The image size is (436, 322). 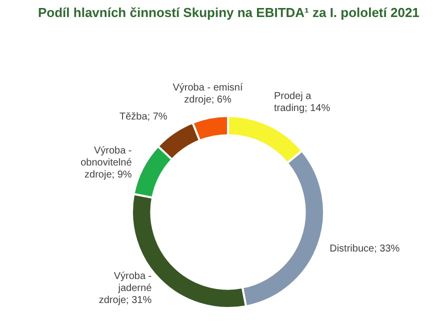 What do you see at coordinates (106, 163) in the screenshot?
I see `slice-label: Výroba - obnovitelné zdroje; 9%` at bounding box center [106, 163].